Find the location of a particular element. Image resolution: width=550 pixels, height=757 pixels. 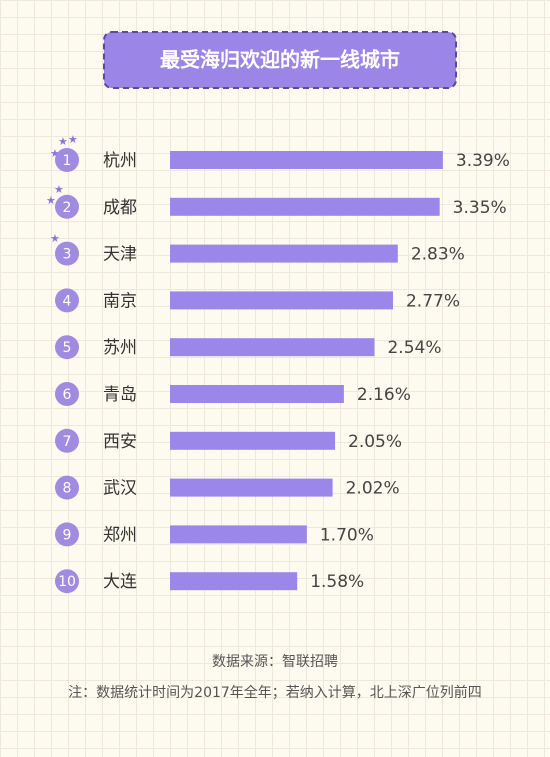

category-label: 武汉 is located at coordinates (120, 489).